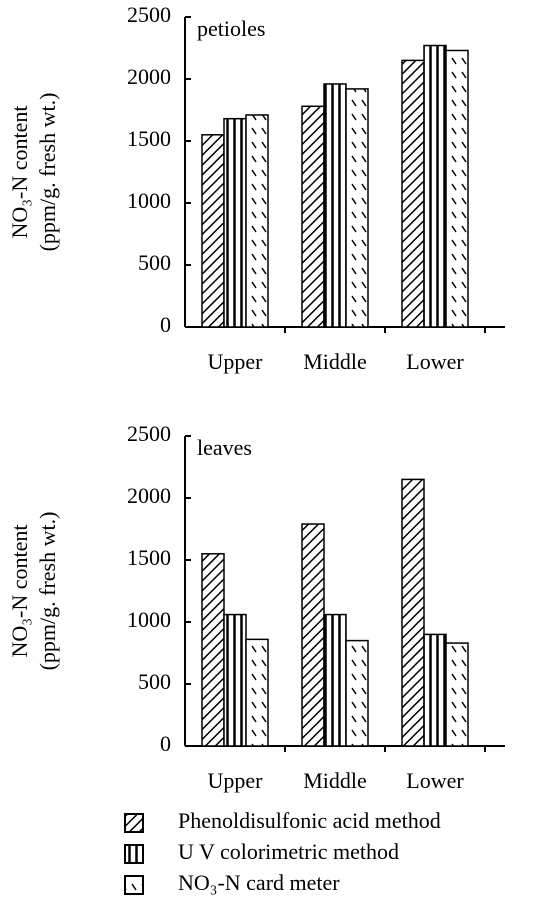 The height and width of the screenshot is (905, 539). Describe the element at coordinates (259, 882) in the screenshot. I see `legend-label: NO₃-N card meter` at that location.